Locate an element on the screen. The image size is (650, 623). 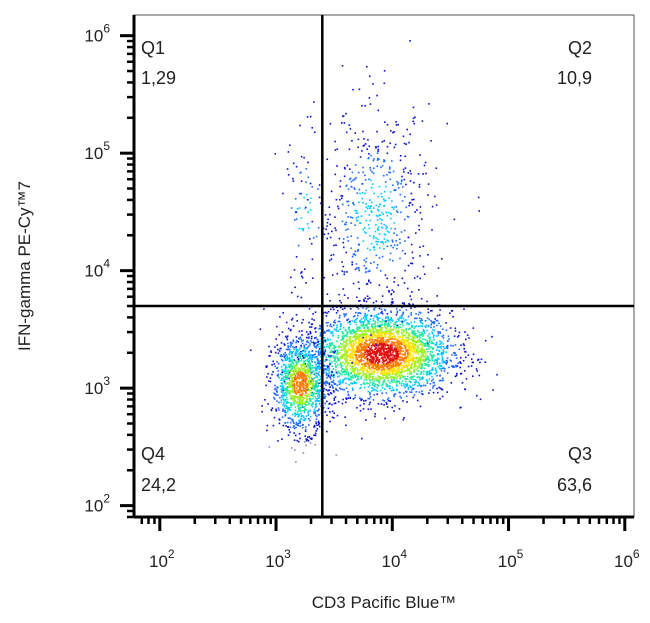
y-tick-label: 10⁵ is located at coordinates (97, 151).